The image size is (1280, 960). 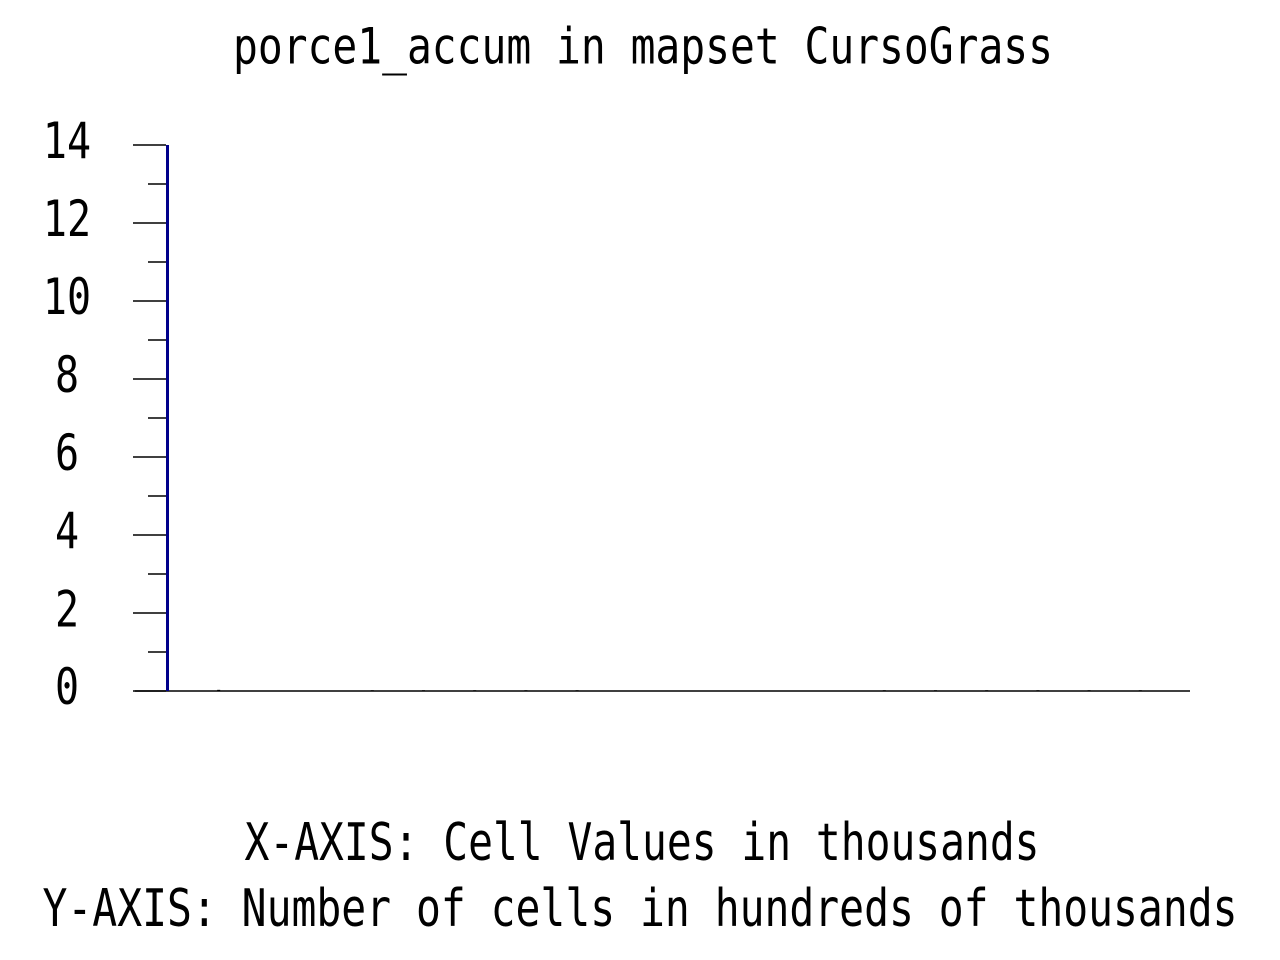 What do you see at coordinates (67, 141) in the screenshot?
I see `y-tick-label: 14` at bounding box center [67, 141].